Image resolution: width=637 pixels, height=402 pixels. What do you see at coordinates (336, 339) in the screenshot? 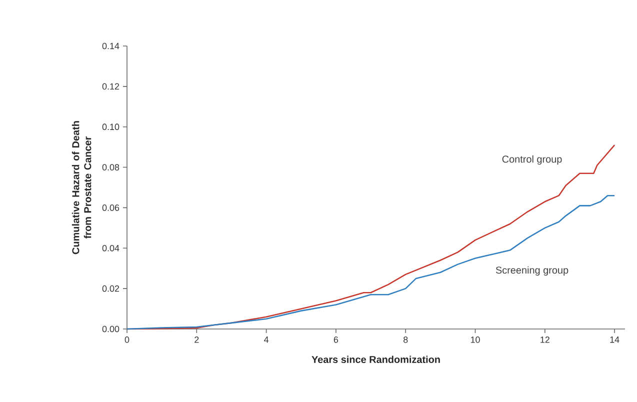
I see `x-tick-label: 6` at bounding box center [336, 339].